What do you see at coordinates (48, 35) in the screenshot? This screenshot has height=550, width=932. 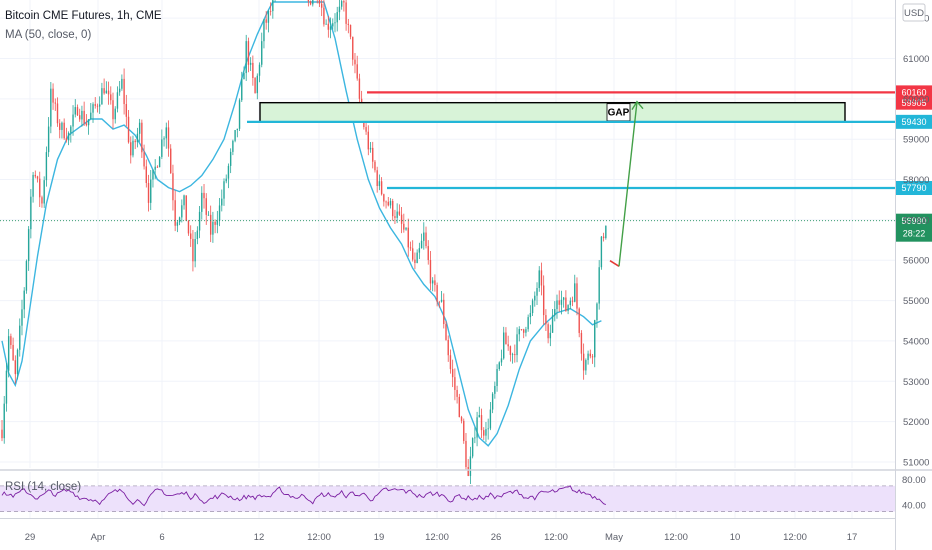 I see `ma-indicator-label: MA (50, close, 0)` at bounding box center [48, 35].